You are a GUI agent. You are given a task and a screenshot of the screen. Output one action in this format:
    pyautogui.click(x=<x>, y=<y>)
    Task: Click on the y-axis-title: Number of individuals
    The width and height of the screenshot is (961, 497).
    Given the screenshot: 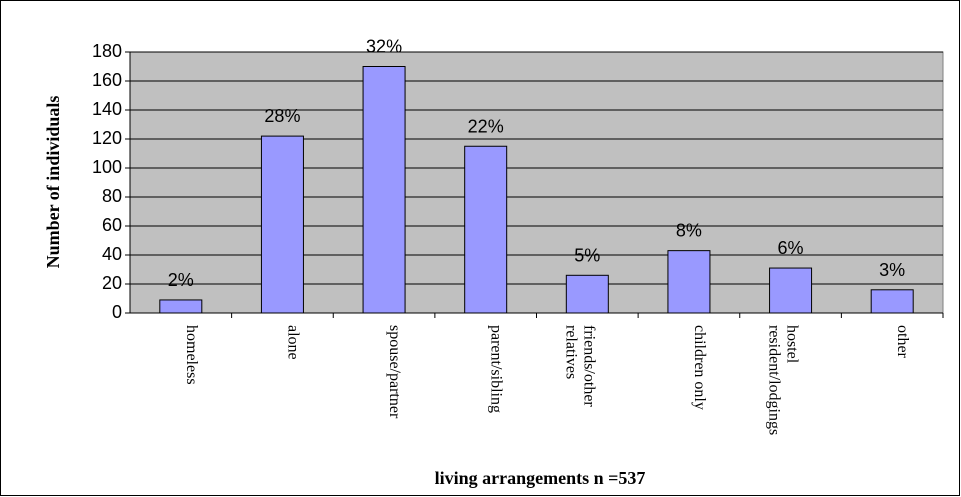 What is the action you would take?
    pyautogui.click(x=53, y=182)
    